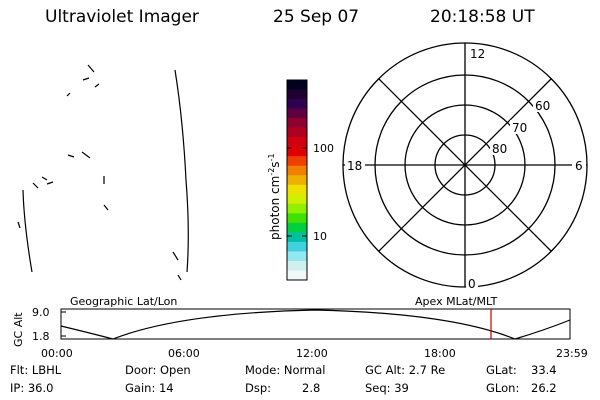 This screenshot has height=400, width=600. I want to click on mlt-label-12: 12, so click(477, 54).